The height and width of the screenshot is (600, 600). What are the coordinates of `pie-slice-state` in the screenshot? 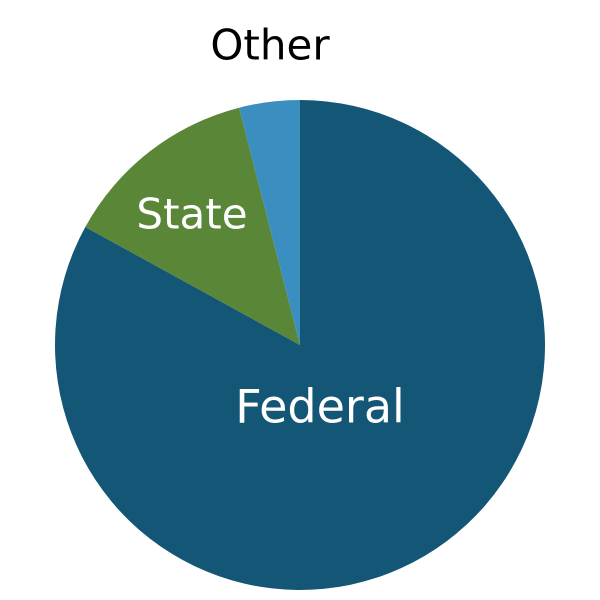 It's located at (192, 226).